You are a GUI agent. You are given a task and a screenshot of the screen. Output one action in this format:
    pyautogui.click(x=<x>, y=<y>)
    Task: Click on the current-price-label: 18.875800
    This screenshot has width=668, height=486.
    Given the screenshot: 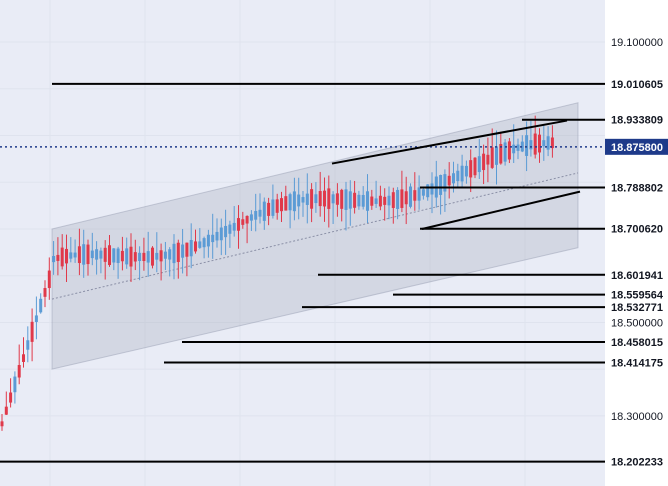 What is the action you would take?
    pyautogui.click(x=637, y=148)
    